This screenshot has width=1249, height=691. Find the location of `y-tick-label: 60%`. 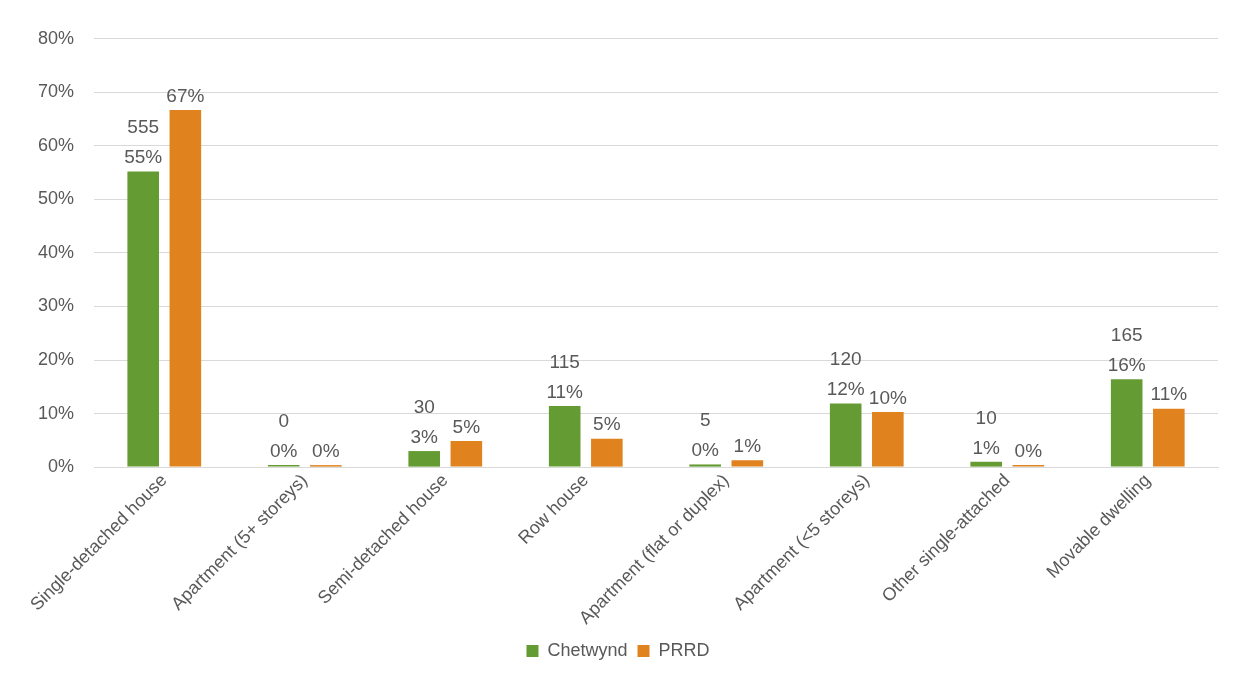

y-tick-label: 60% is located at coordinates (56, 144).